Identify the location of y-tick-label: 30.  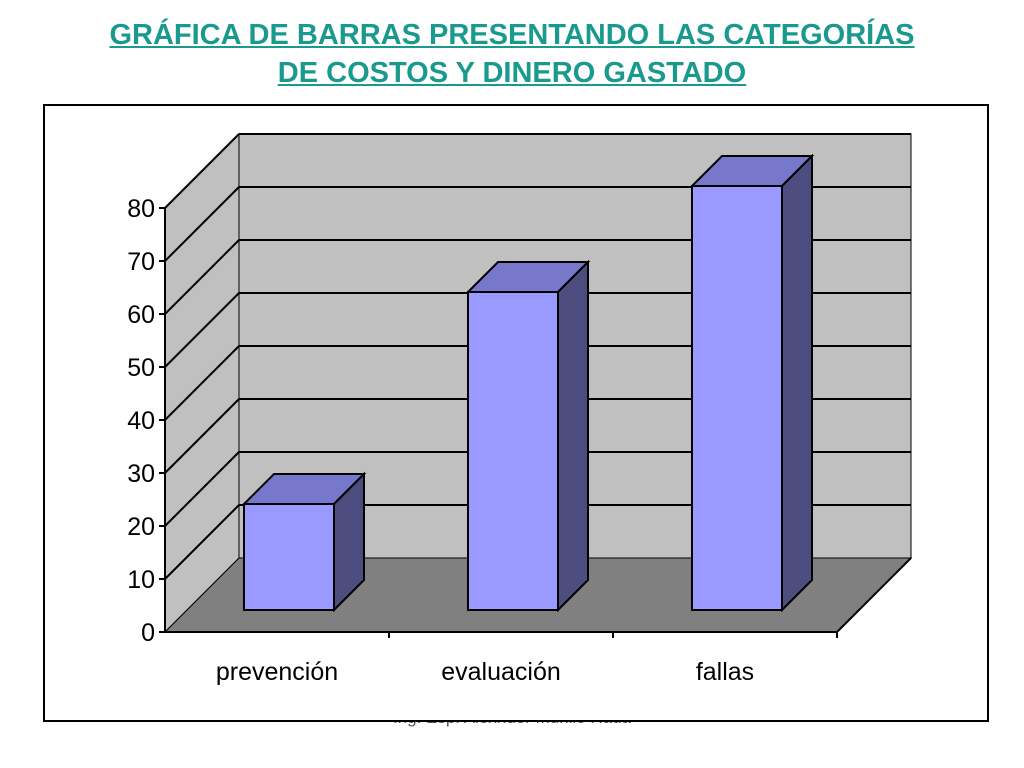
(141, 474).